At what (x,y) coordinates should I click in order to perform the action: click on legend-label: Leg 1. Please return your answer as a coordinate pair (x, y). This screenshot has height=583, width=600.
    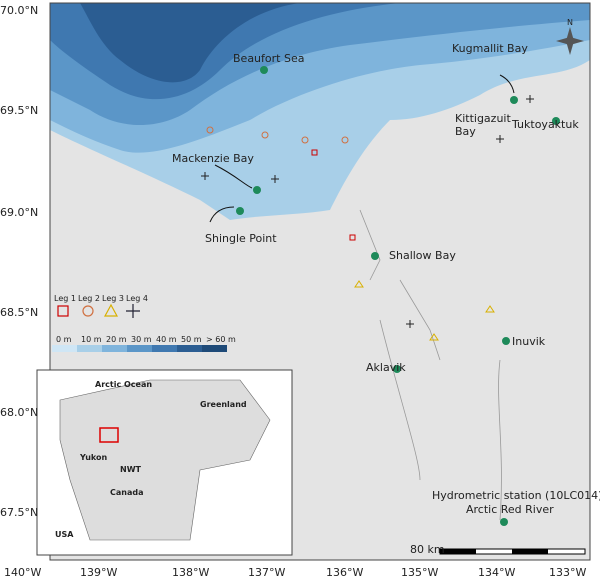
    Looking at the image, I should click on (65, 298).